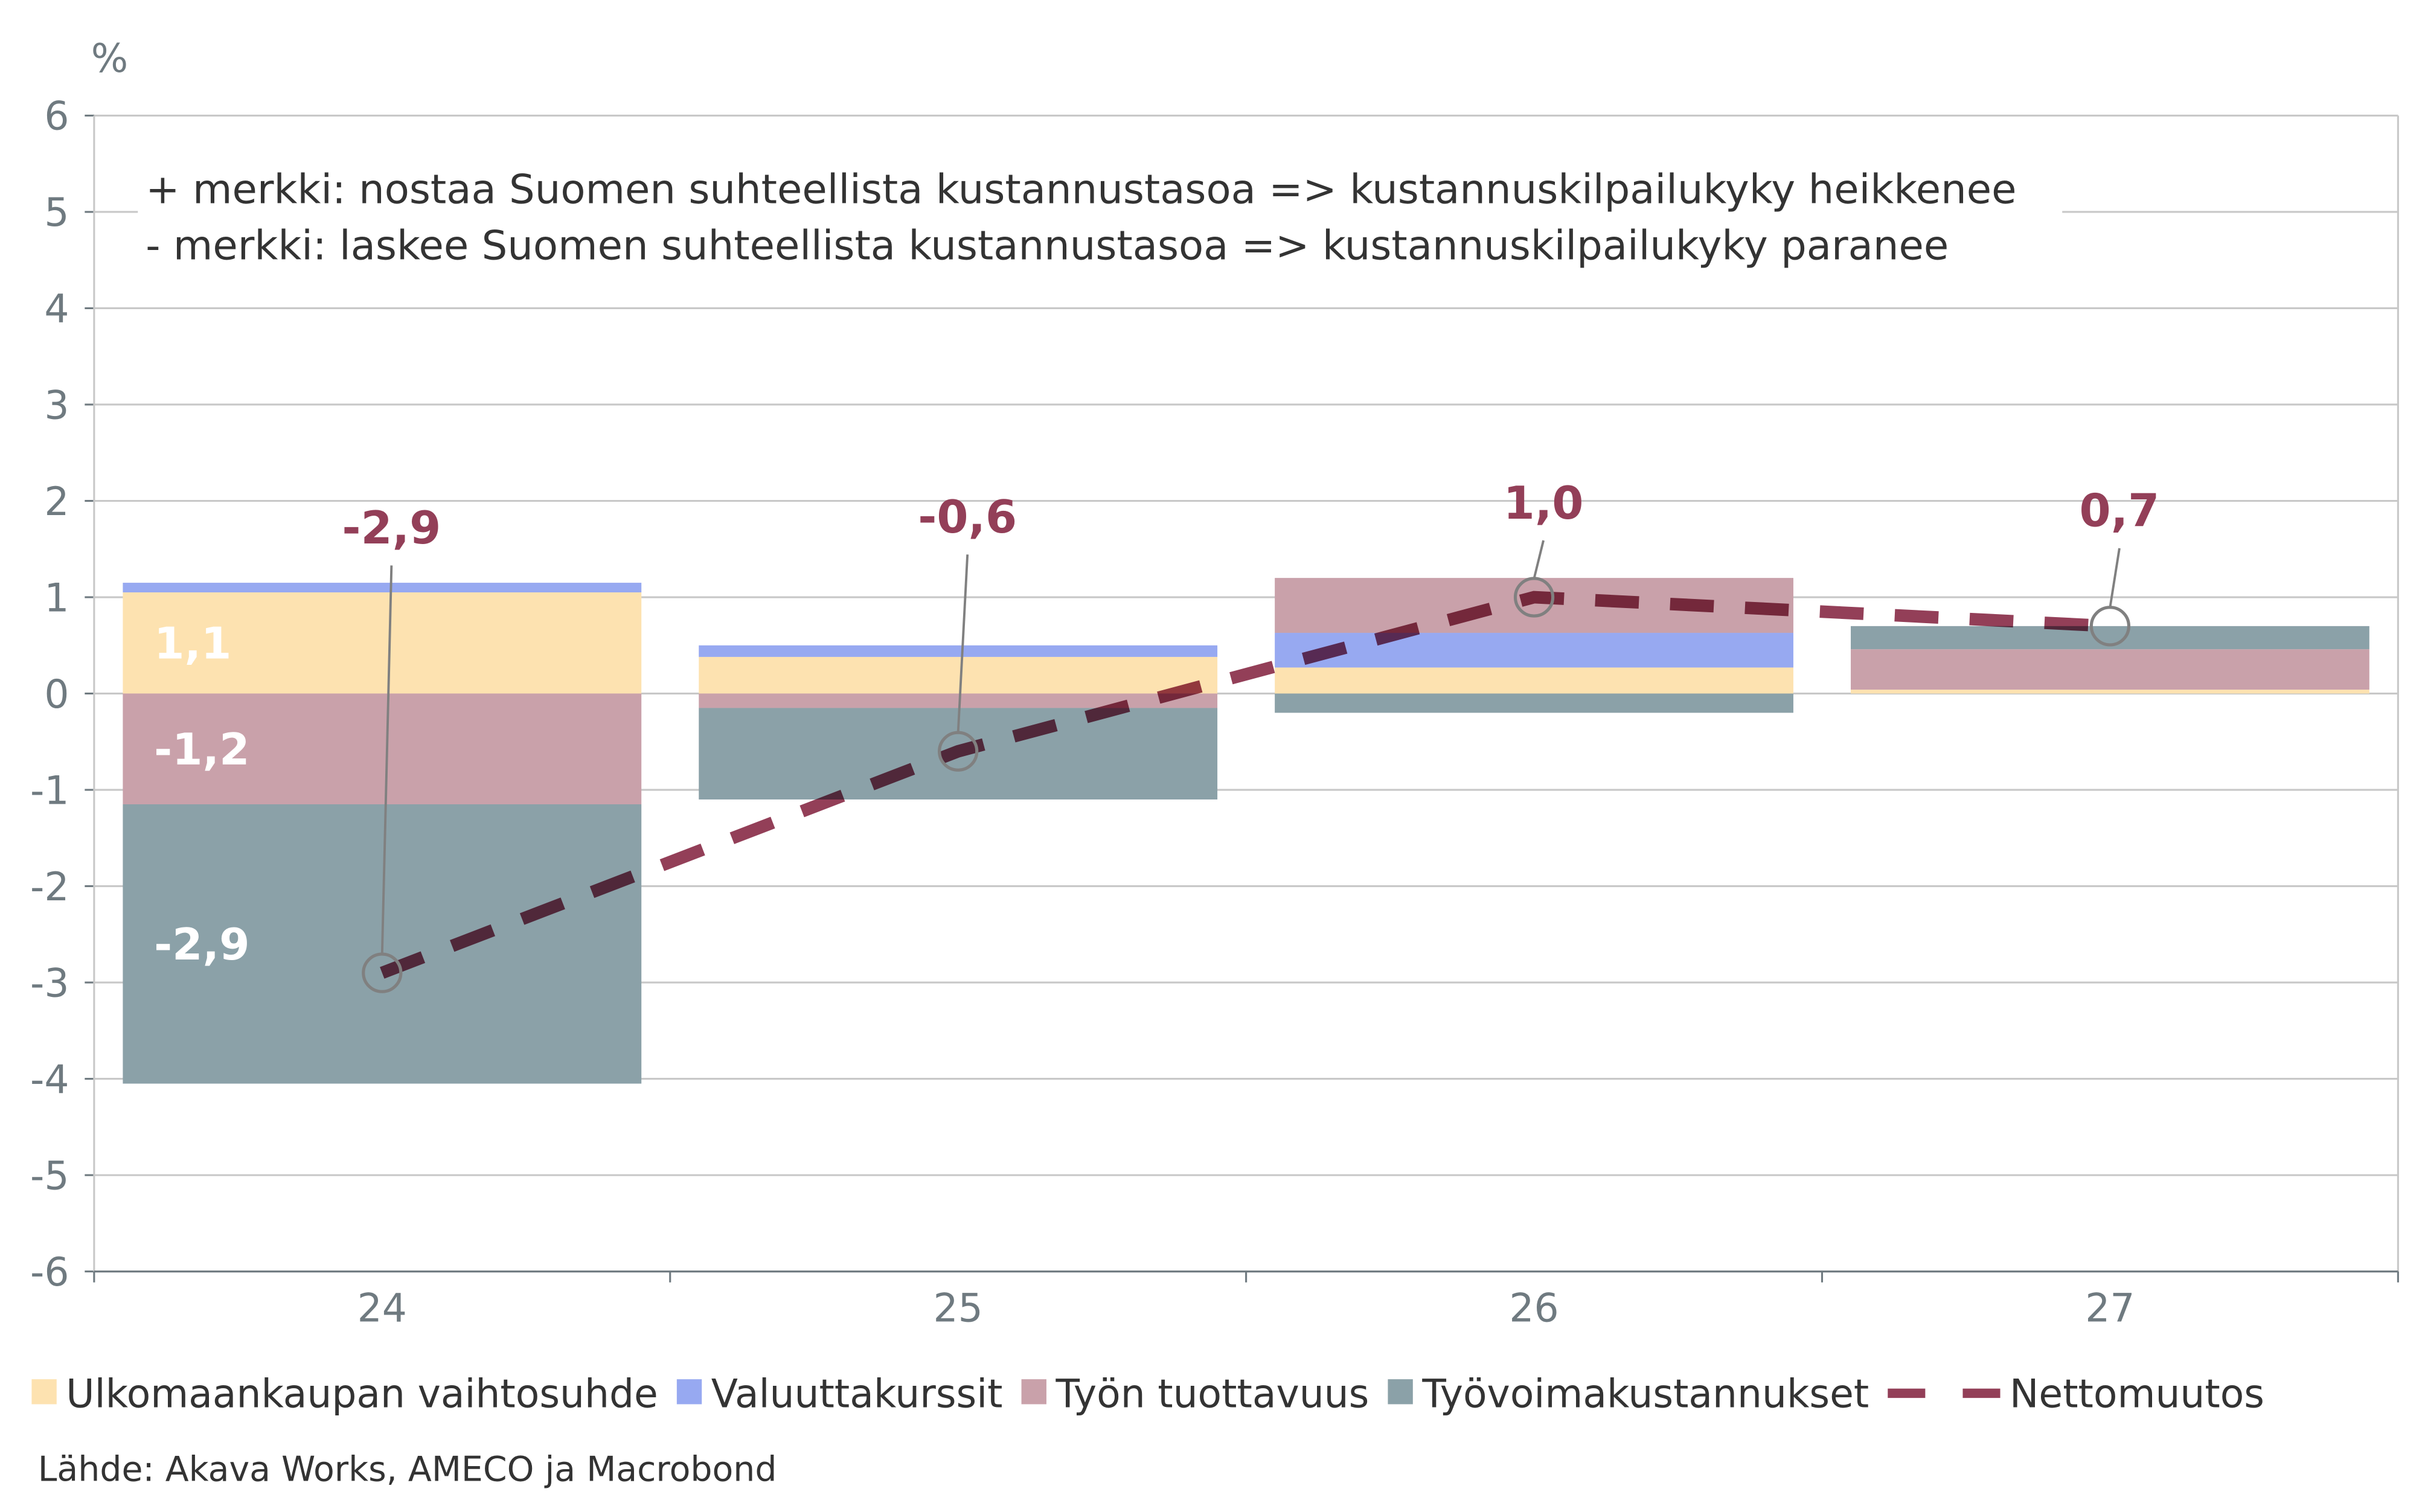 This screenshot has width=2425, height=1512. Describe the element at coordinates (1533, 1308) in the screenshot. I see `x-tick-label: 26` at that location.